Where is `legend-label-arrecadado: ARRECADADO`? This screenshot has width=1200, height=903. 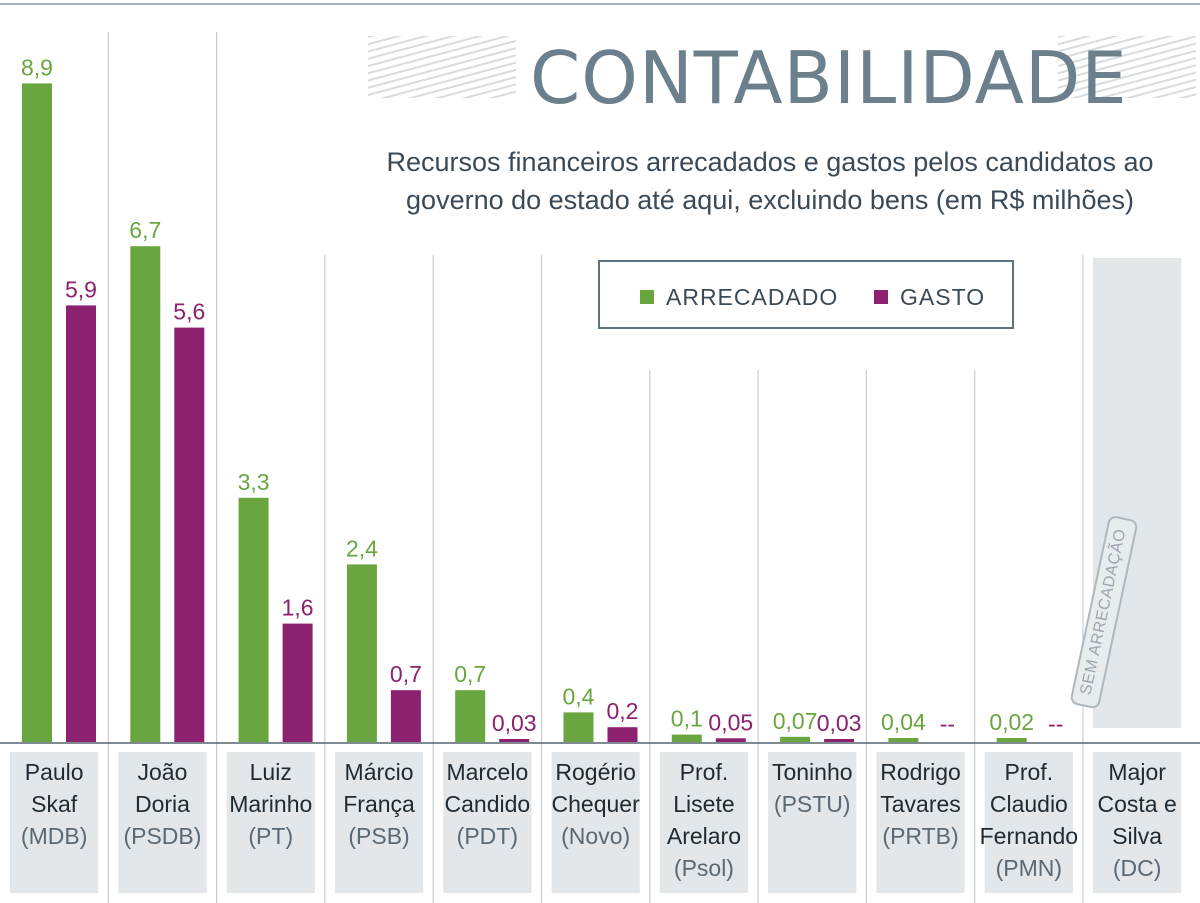 legend-label-arrecadado: ARRECADADO is located at coordinates (752, 297).